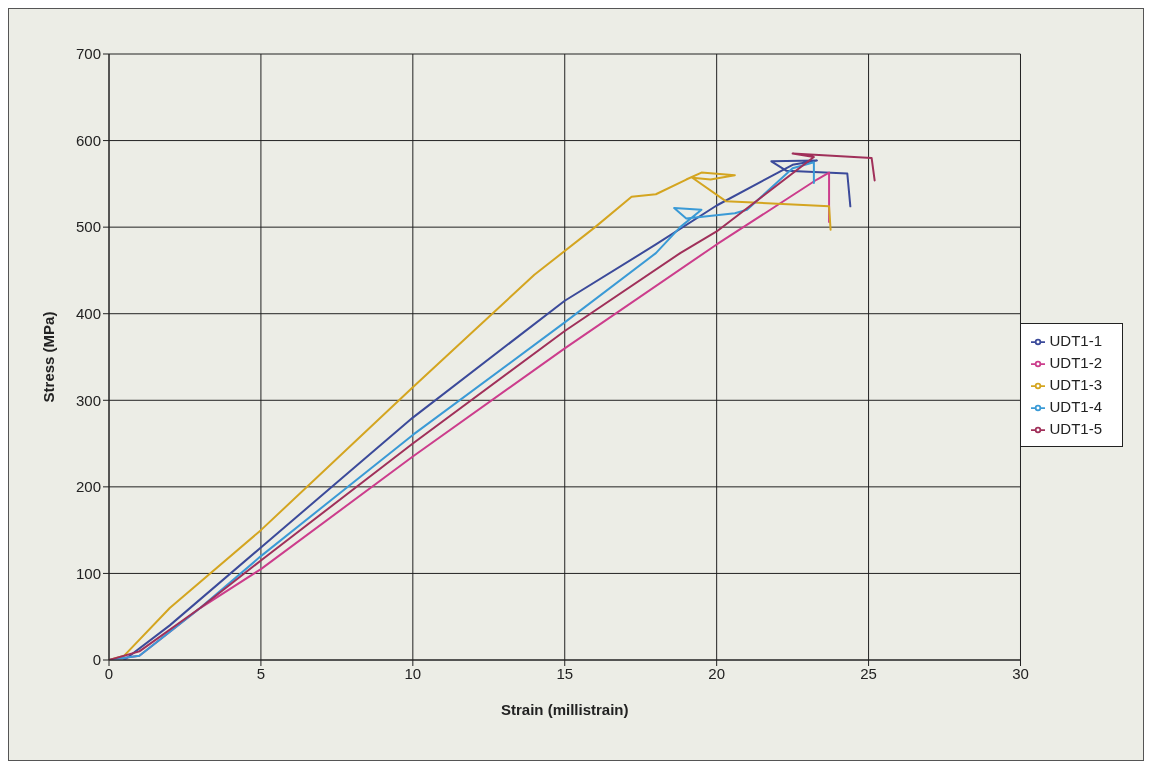 This screenshot has width=1152, height=769. What do you see at coordinates (413, 673) in the screenshot?
I see `x-tick-label: 10` at bounding box center [413, 673].